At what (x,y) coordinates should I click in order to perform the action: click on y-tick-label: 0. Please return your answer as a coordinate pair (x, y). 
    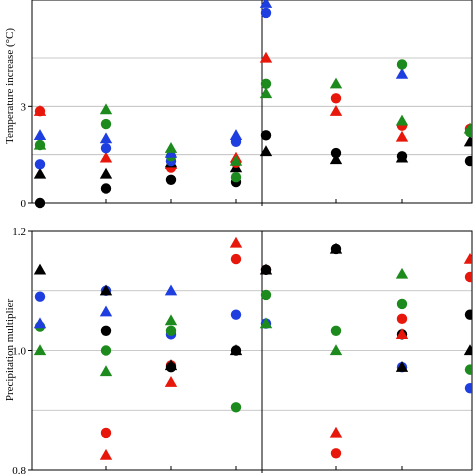
    Looking at the image, I should click on (24, 204).